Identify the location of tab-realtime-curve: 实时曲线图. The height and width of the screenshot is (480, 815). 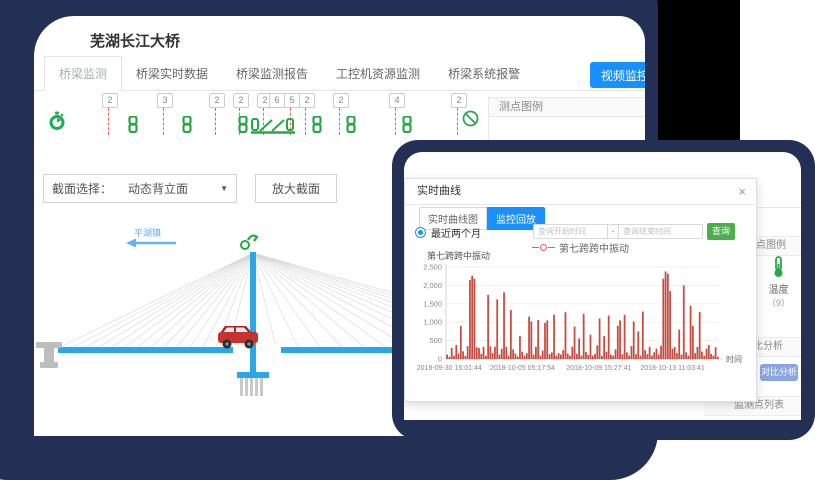
(453, 218).